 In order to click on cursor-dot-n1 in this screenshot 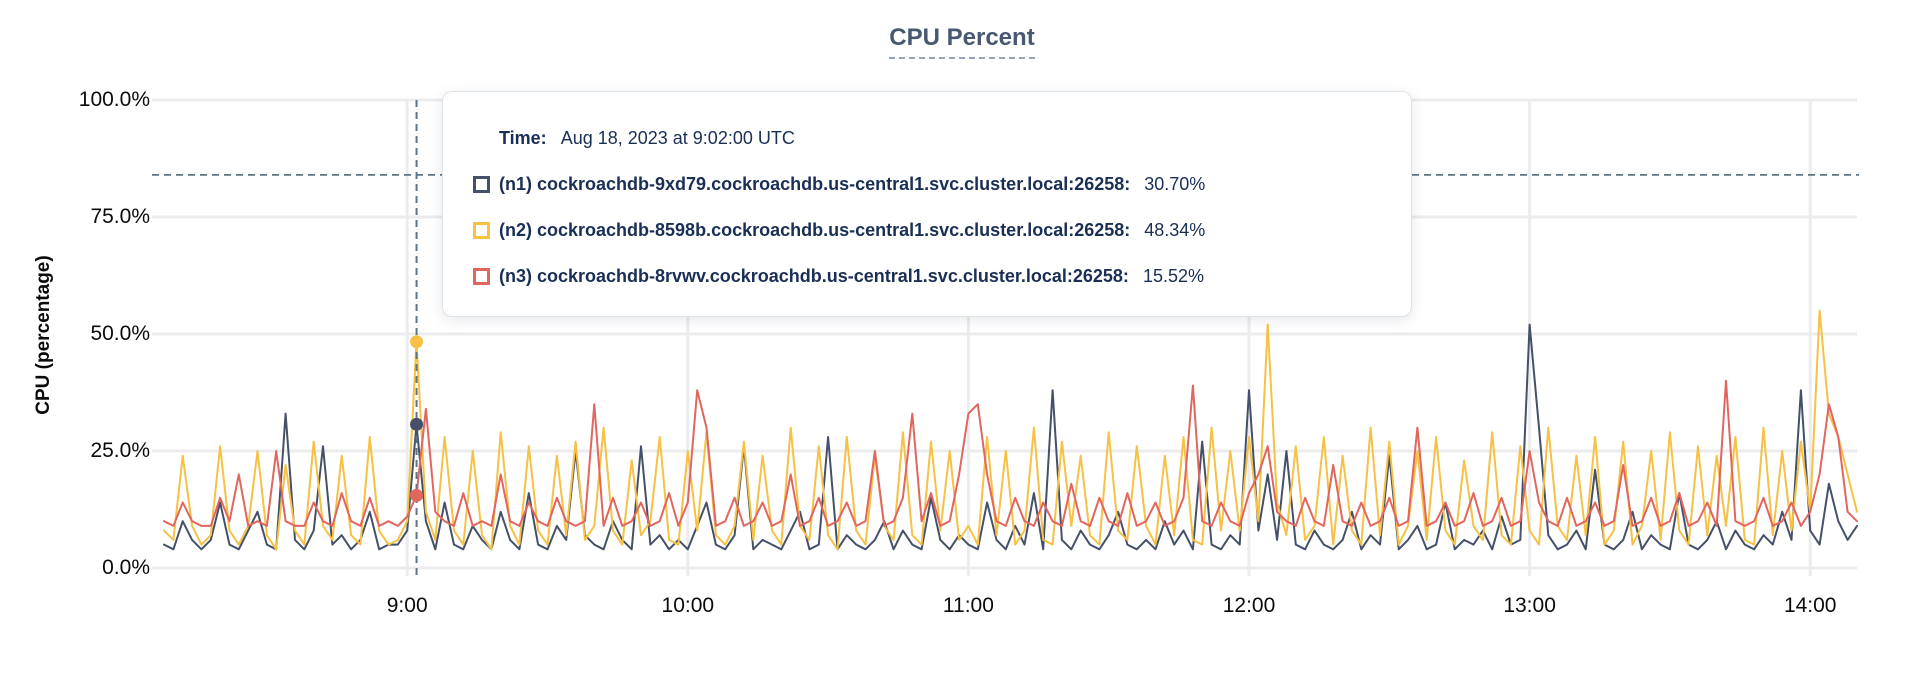, I will do `click(417, 424)`.